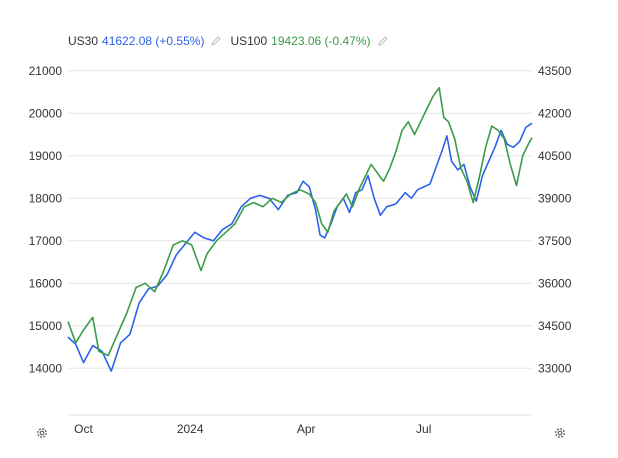  Describe the element at coordinates (321, 41) in the screenshot. I see `legend-us100-value: 19423.06 (-0.47%)` at that location.